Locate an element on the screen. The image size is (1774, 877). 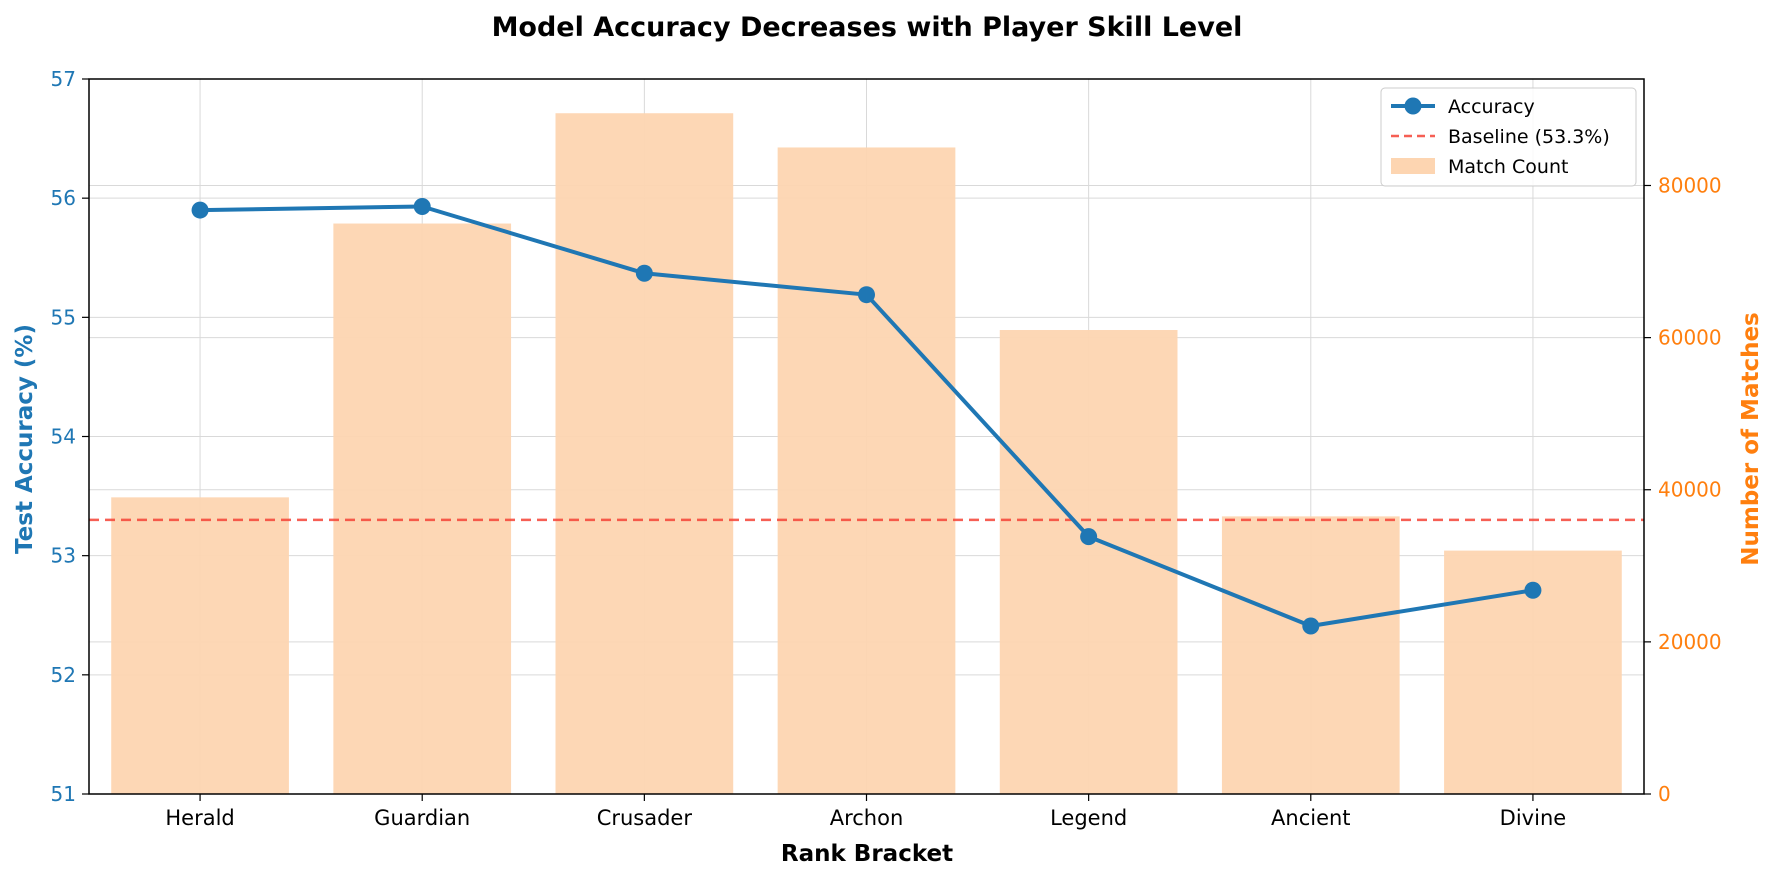
legend-matchcount-swatch is located at coordinates (1413, 166).